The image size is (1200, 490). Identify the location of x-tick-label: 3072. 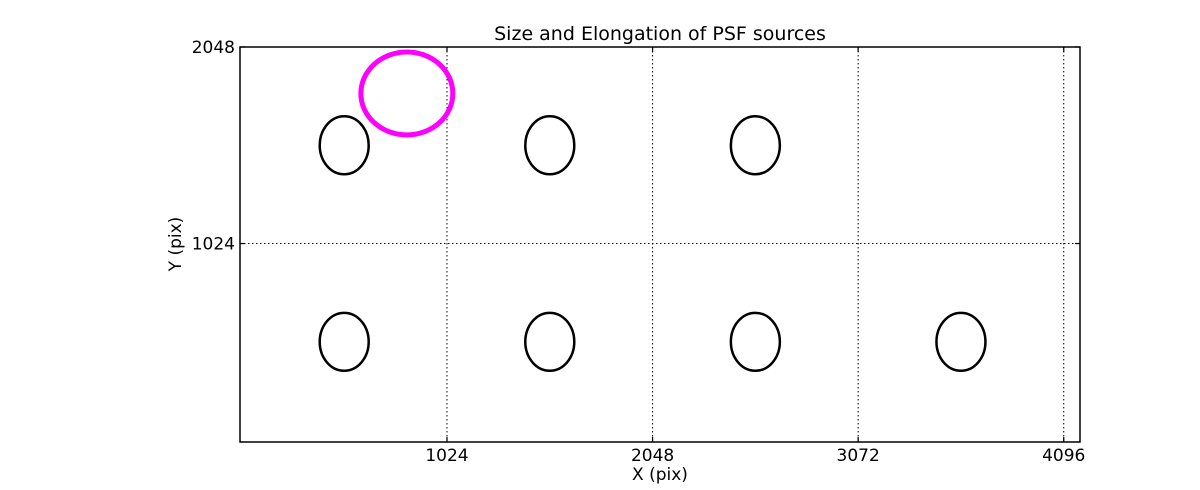
(858, 456).